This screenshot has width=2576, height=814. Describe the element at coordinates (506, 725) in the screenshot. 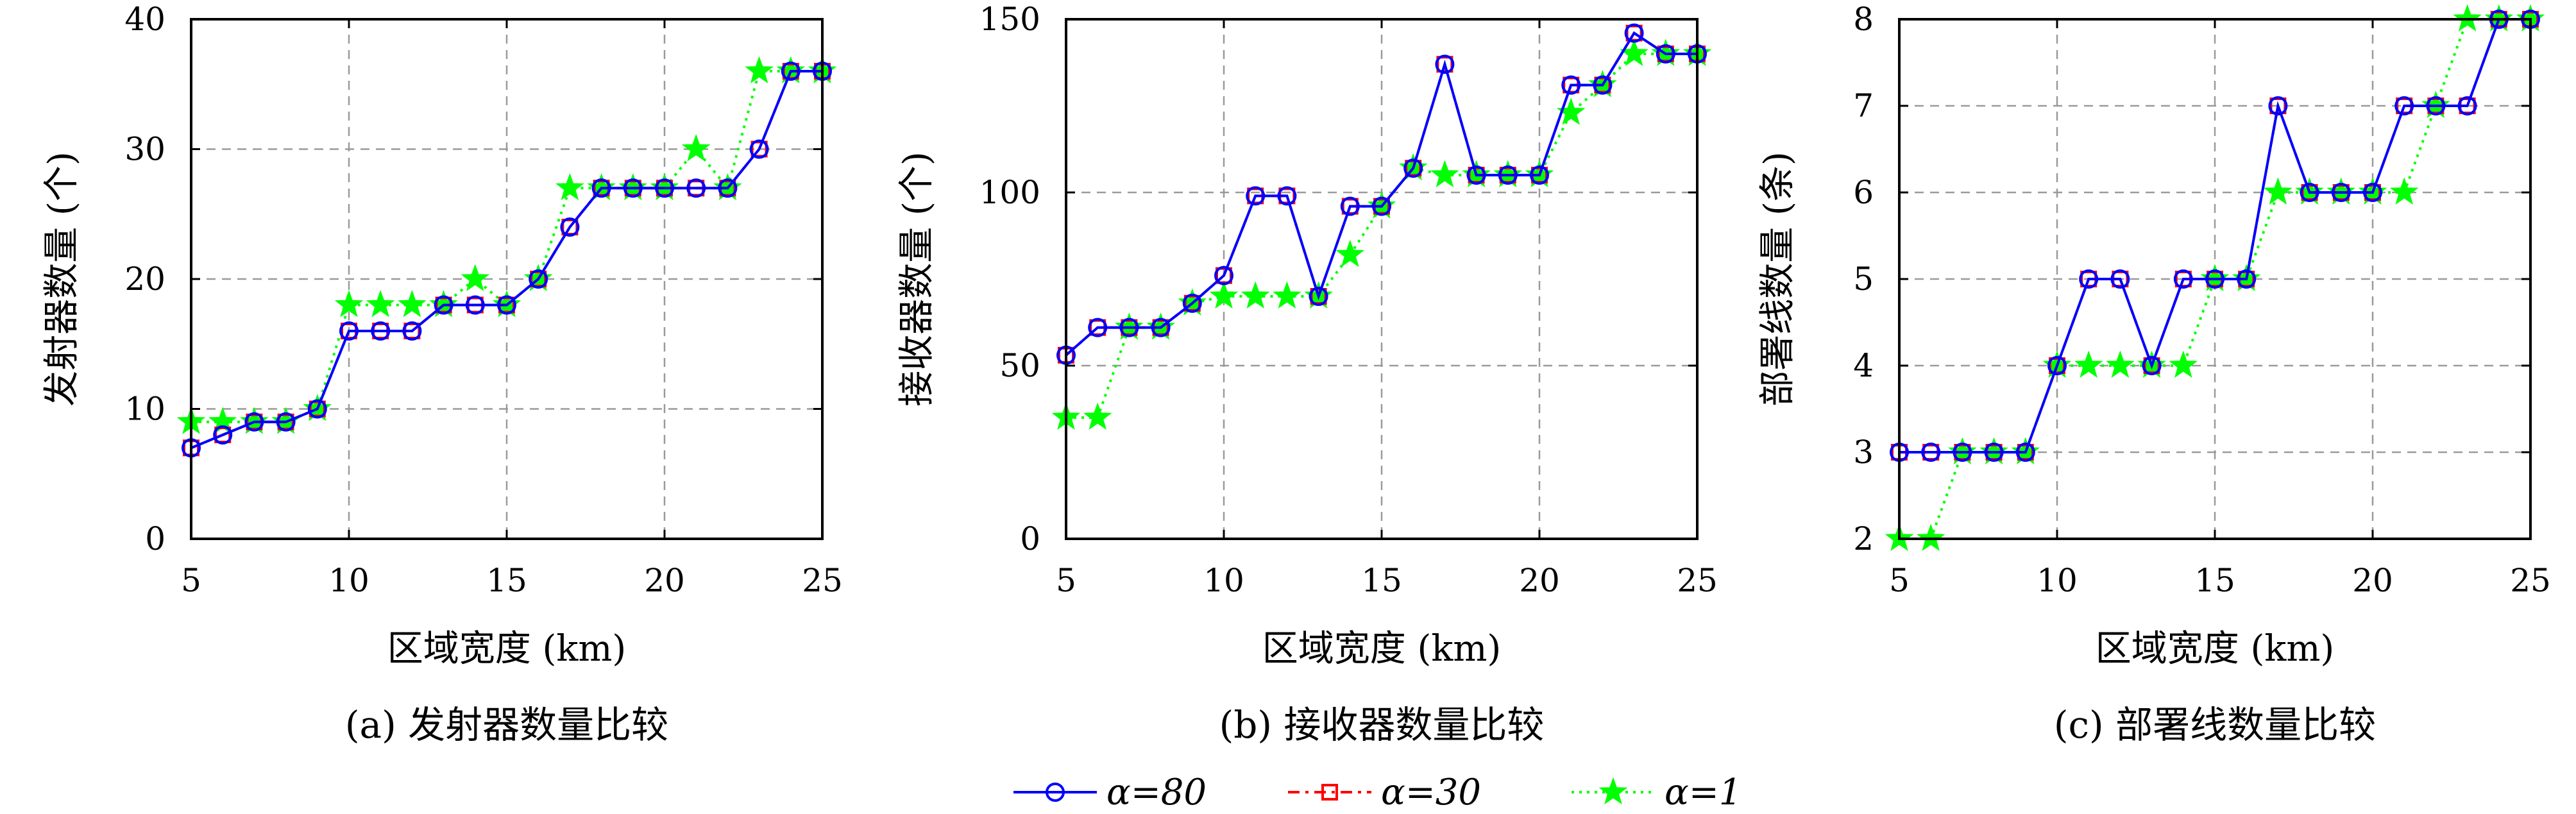

I see `chart-caption: (a) 发射器数量比较` at that location.